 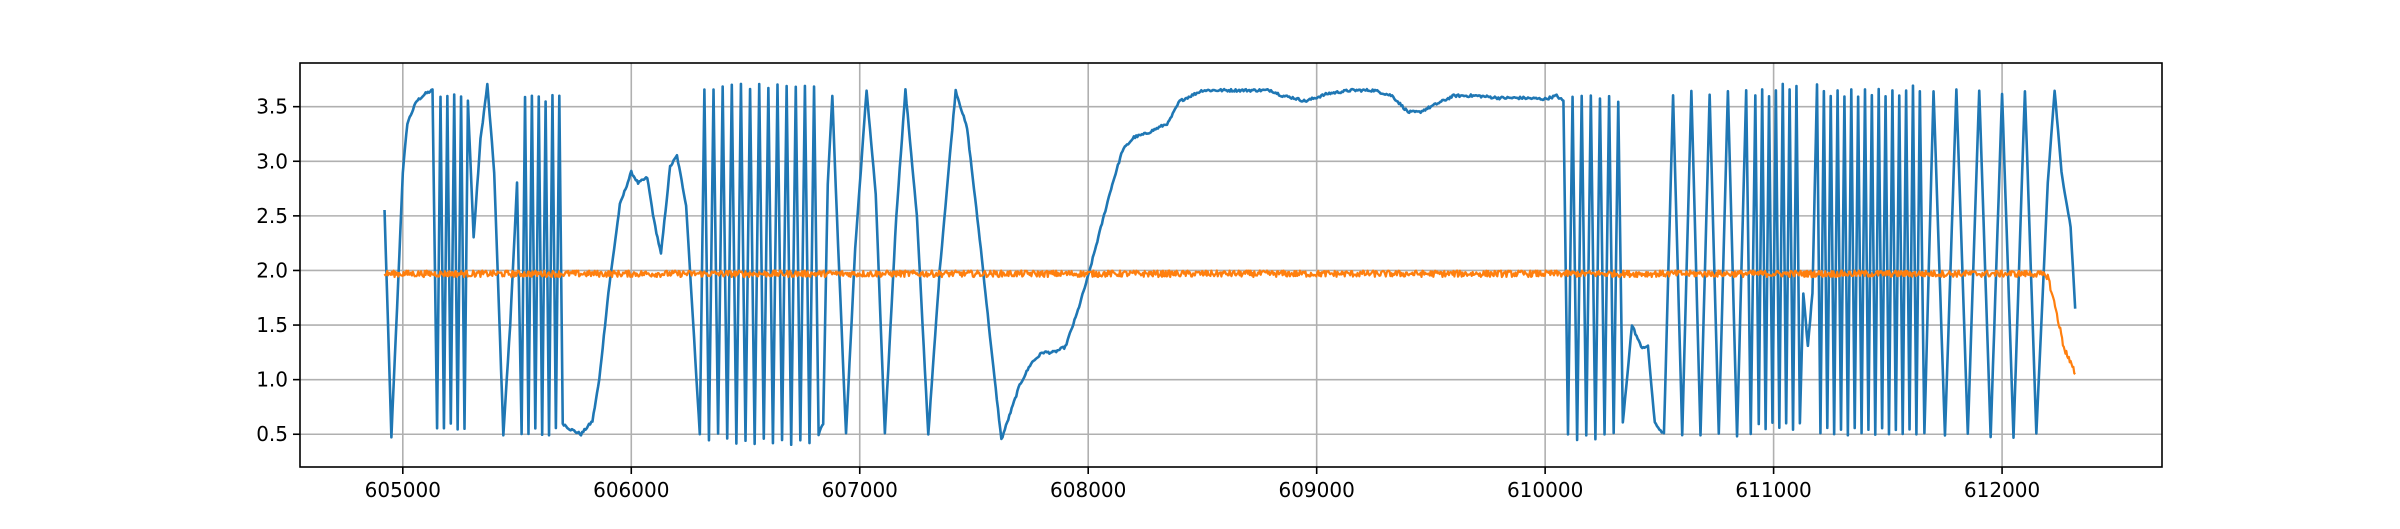 What do you see at coordinates (1088, 490) in the screenshot?
I see `x-tick-label: 608000` at bounding box center [1088, 490].